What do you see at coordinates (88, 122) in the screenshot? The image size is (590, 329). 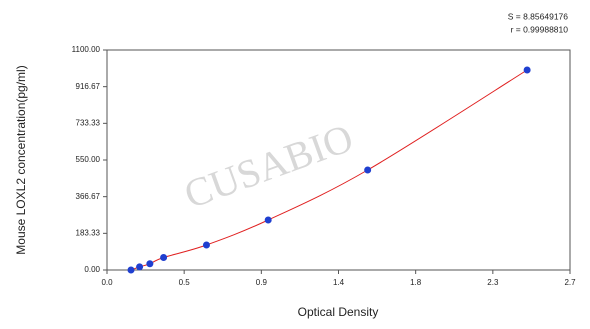 I see `y-tick-label: 733.33` at bounding box center [88, 122].